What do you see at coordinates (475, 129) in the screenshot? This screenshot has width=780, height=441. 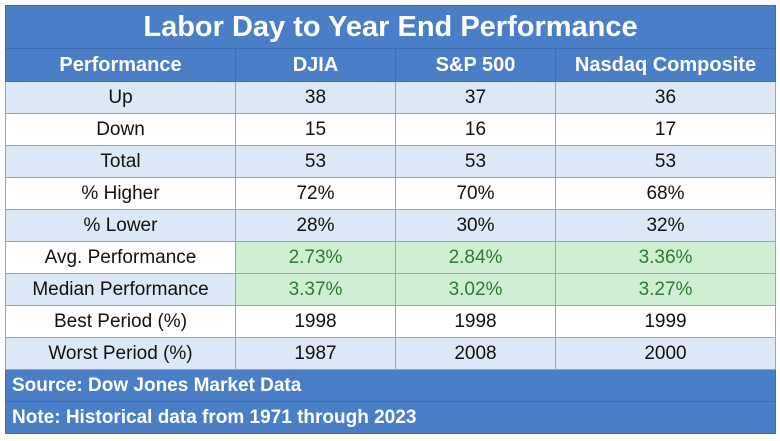 I see `table-cell: 16` at bounding box center [475, 129].